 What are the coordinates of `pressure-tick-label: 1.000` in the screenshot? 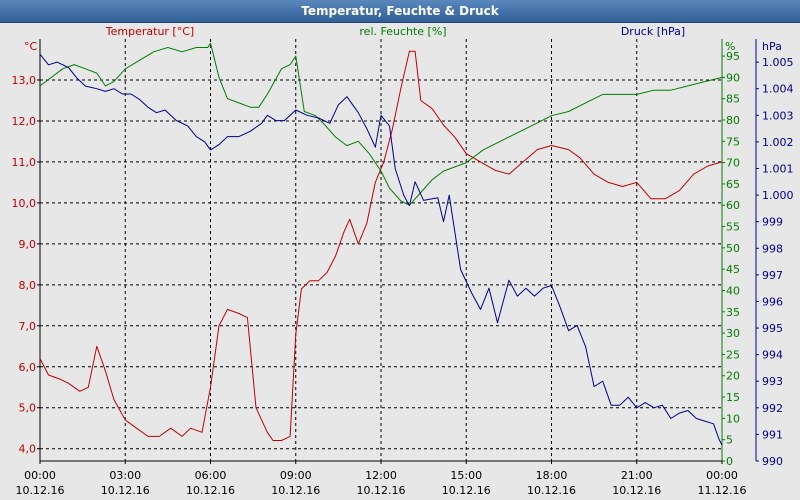 It's located at (778, 195).